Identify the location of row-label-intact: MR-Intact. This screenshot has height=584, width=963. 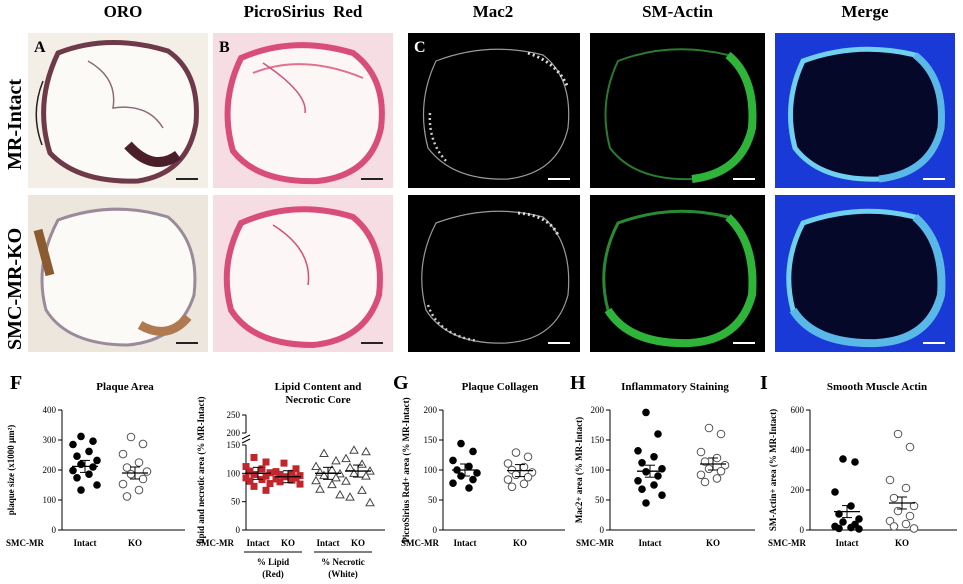
(15, 124).